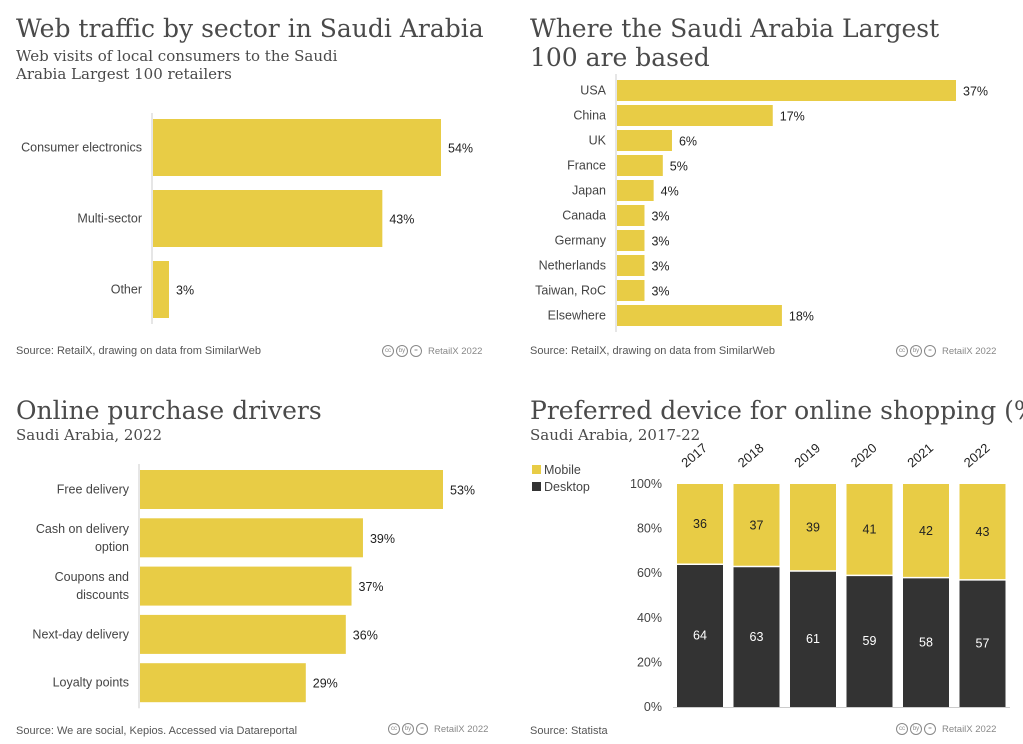  I want to click on chart1-category-label: Consumer electronics, so click(81, 148).